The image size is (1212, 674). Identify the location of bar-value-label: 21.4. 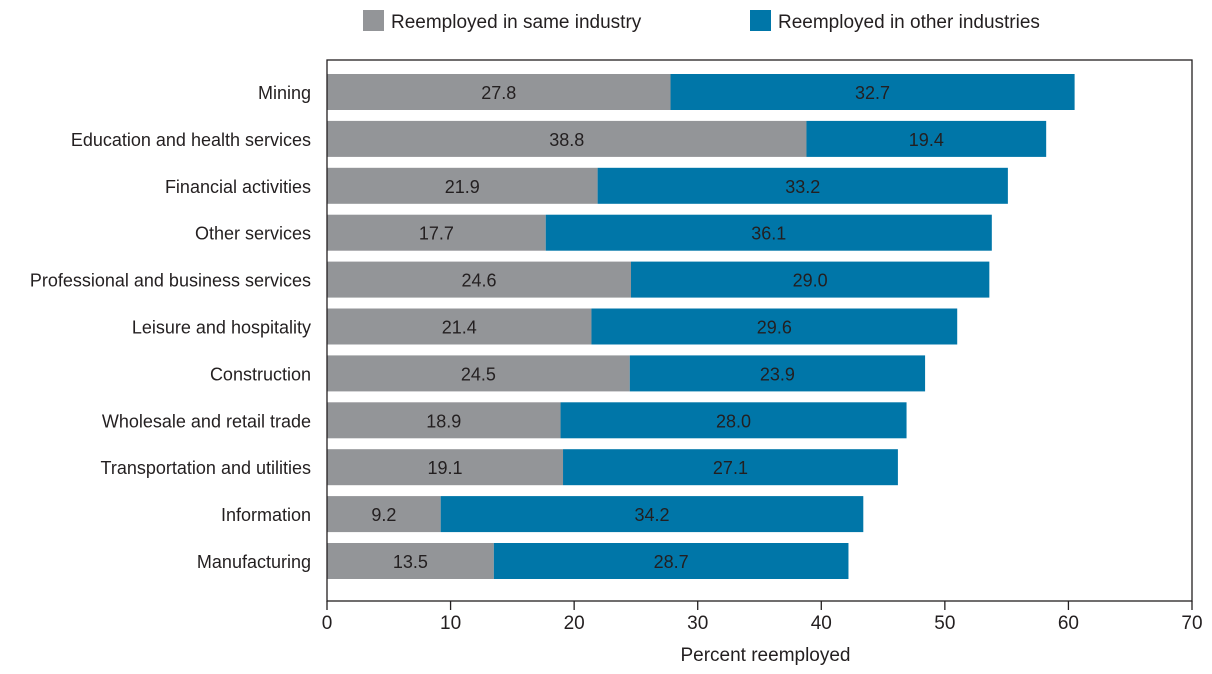
(459, 328).